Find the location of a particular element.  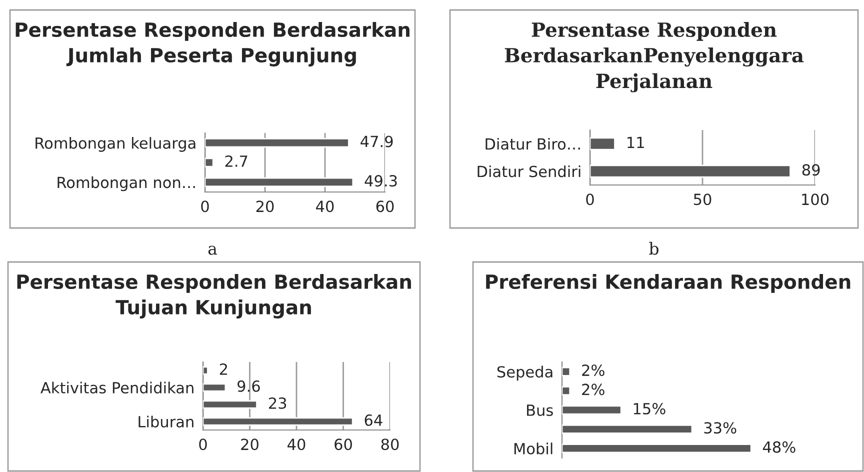

y-tick-label: Aktivitas Pendidikan is located at coordinates (117, 388).